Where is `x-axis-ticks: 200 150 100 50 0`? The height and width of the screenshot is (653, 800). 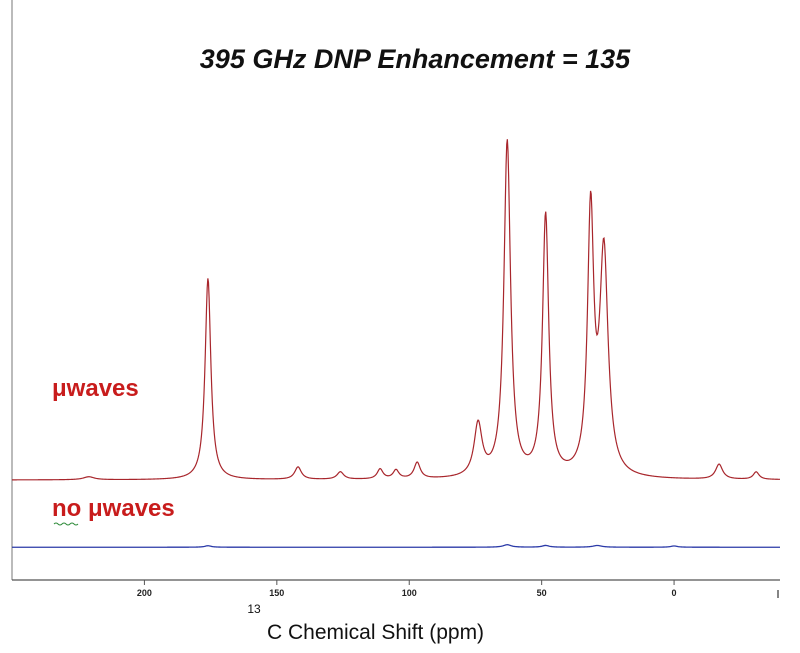
x-axis-ticks: 200 150 100 50 0 is located at coordinates (407, 589).